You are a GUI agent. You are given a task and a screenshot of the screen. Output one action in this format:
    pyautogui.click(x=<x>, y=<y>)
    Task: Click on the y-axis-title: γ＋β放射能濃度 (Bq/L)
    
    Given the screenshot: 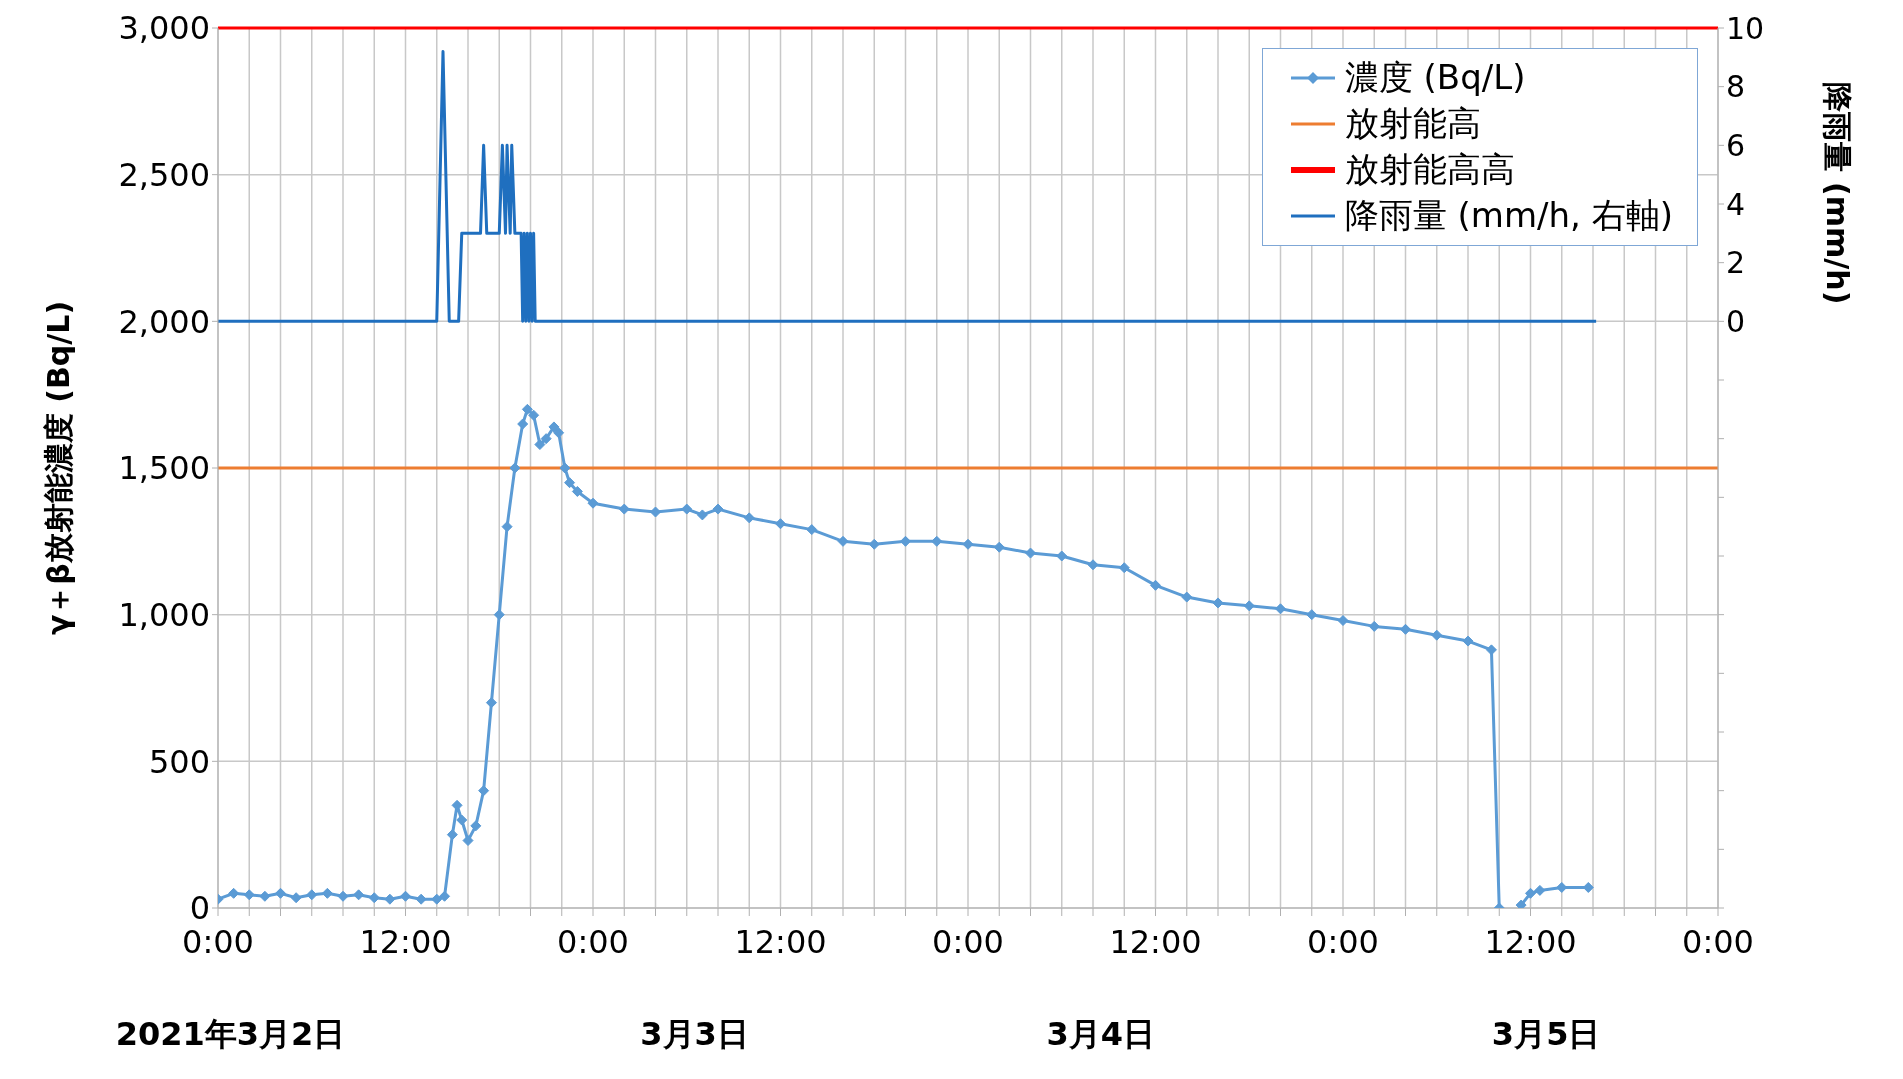 What is the action you would take?
    pyautogui.click(x=58, y=468)
    